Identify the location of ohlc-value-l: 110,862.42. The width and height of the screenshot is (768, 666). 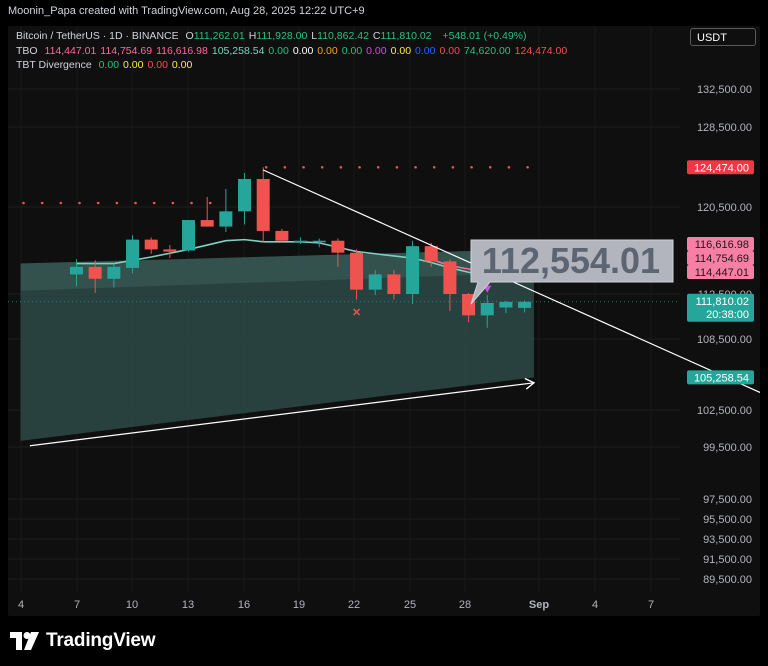
(343, 36).